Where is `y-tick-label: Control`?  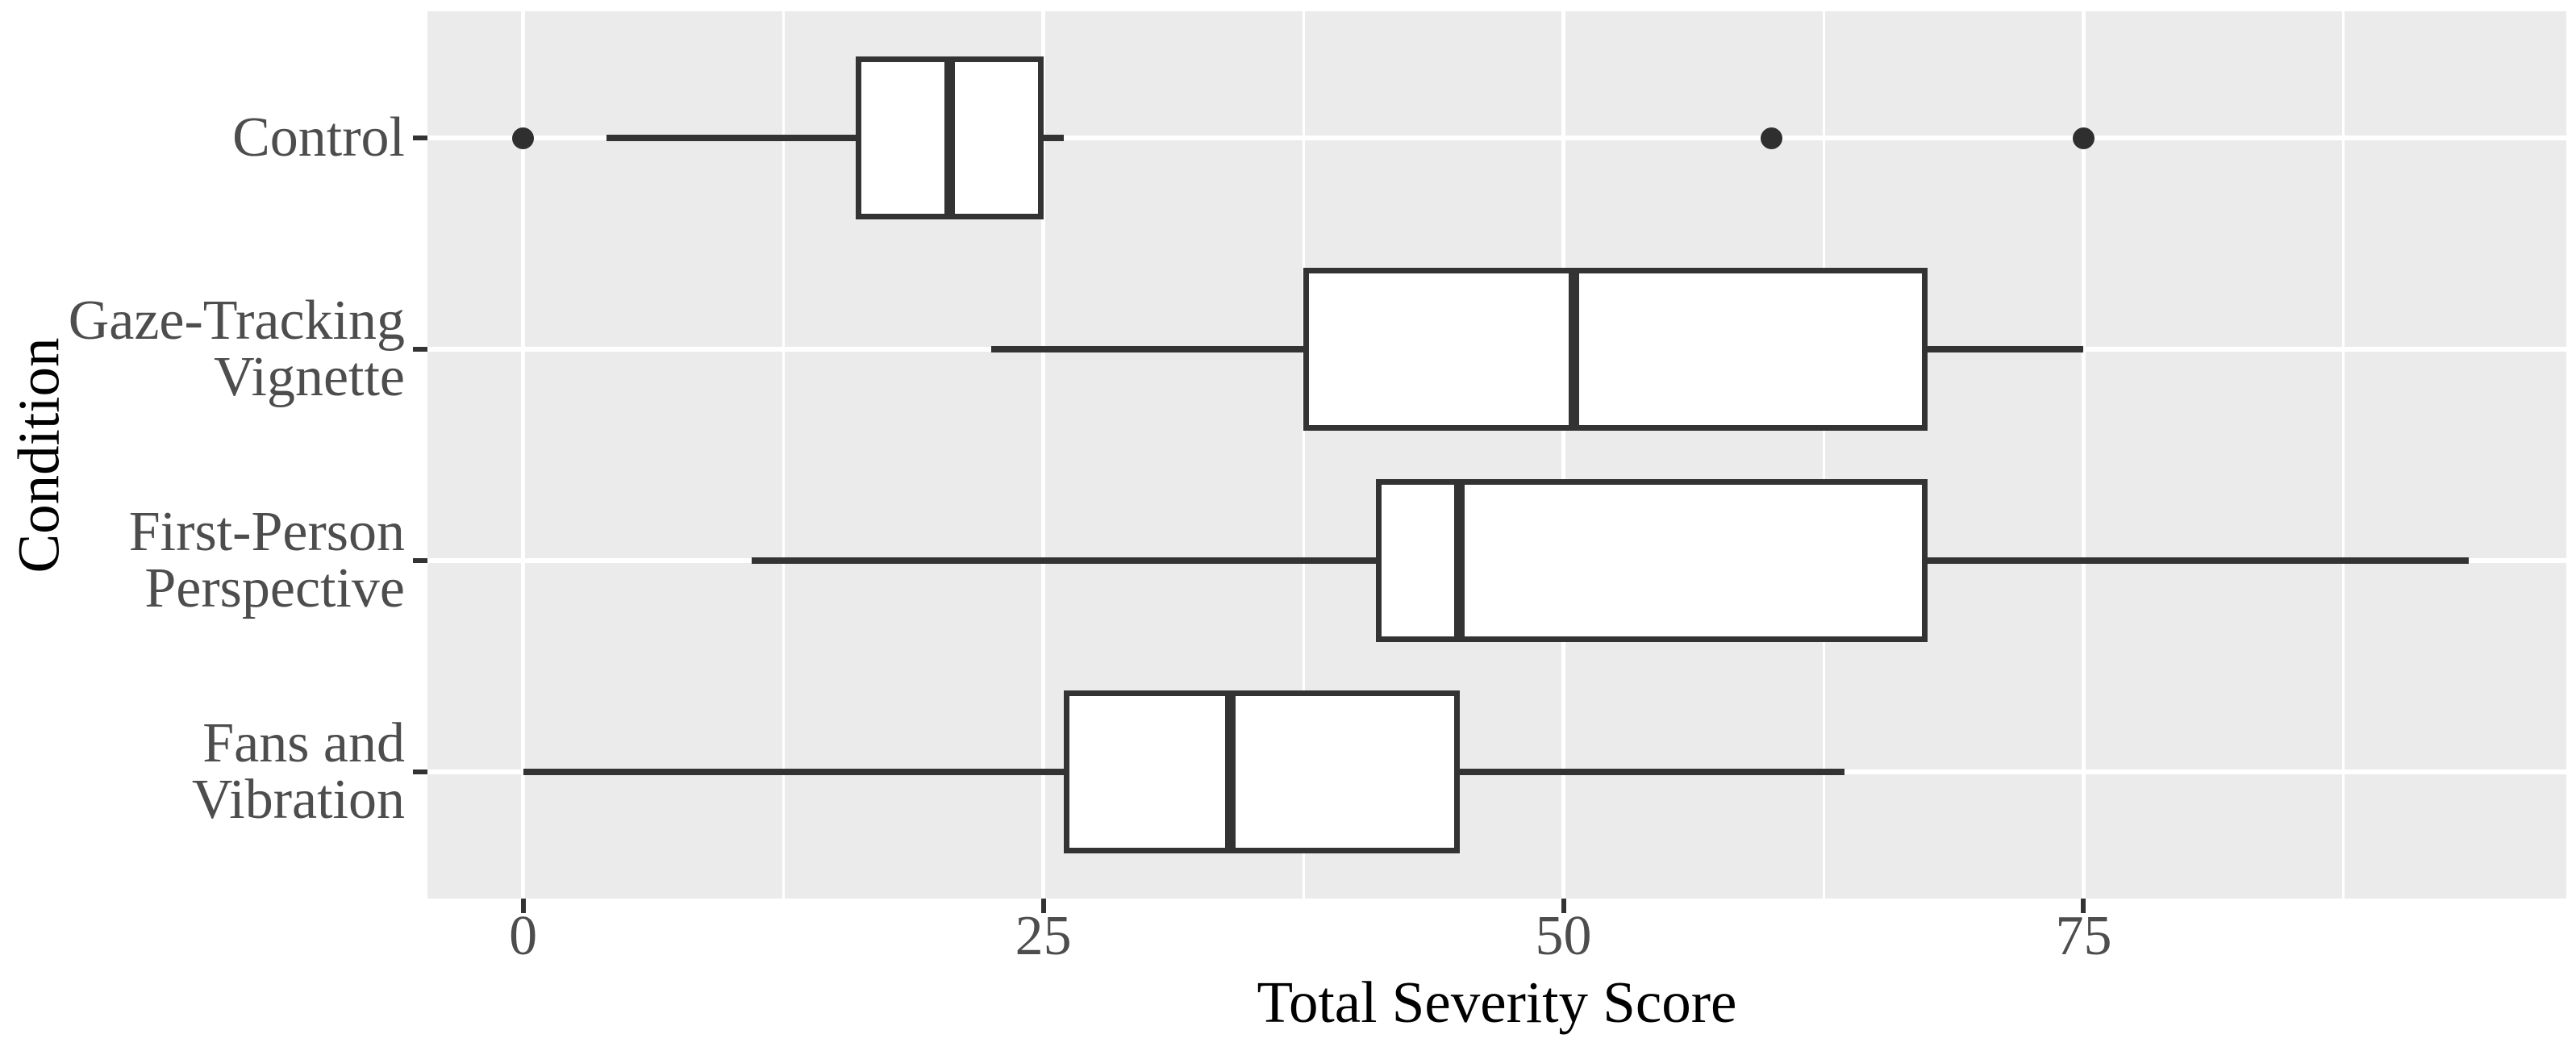 y-tick-label: Control is located at coordinates (202, 138).